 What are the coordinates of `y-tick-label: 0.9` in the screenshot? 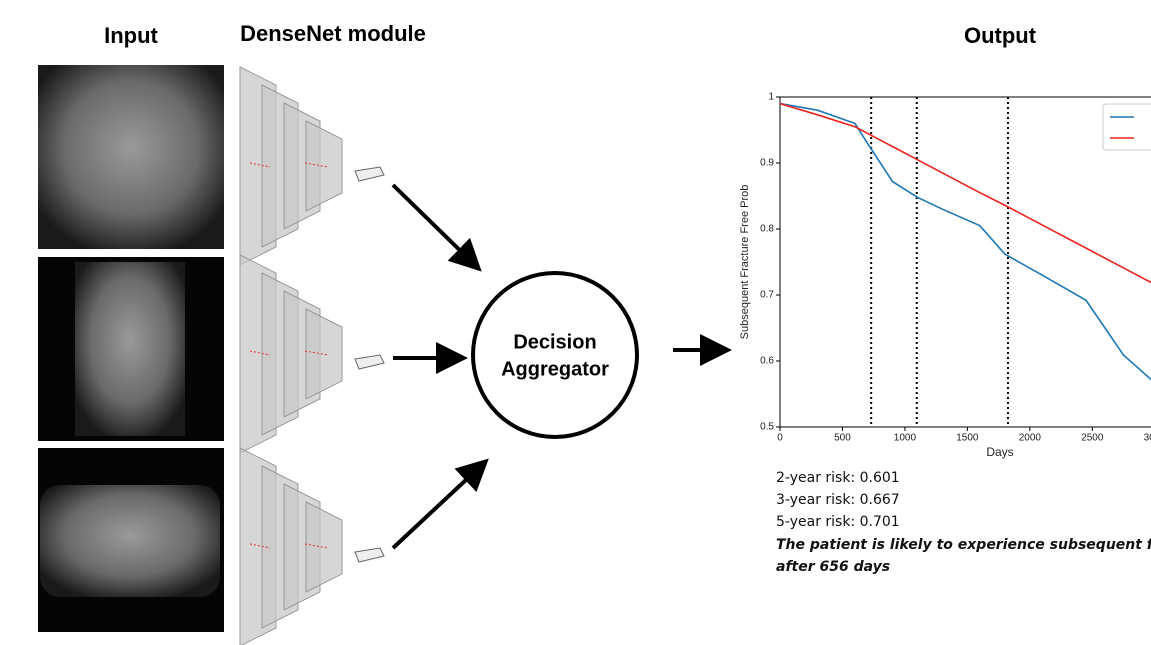 It's located at (767, 163).